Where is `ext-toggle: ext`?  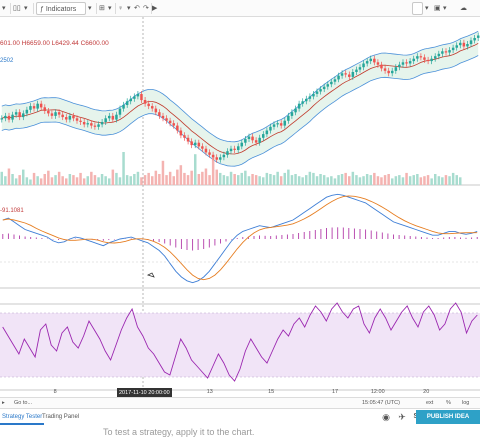 ext-toggle: ext is located at coordinates (430, 403).